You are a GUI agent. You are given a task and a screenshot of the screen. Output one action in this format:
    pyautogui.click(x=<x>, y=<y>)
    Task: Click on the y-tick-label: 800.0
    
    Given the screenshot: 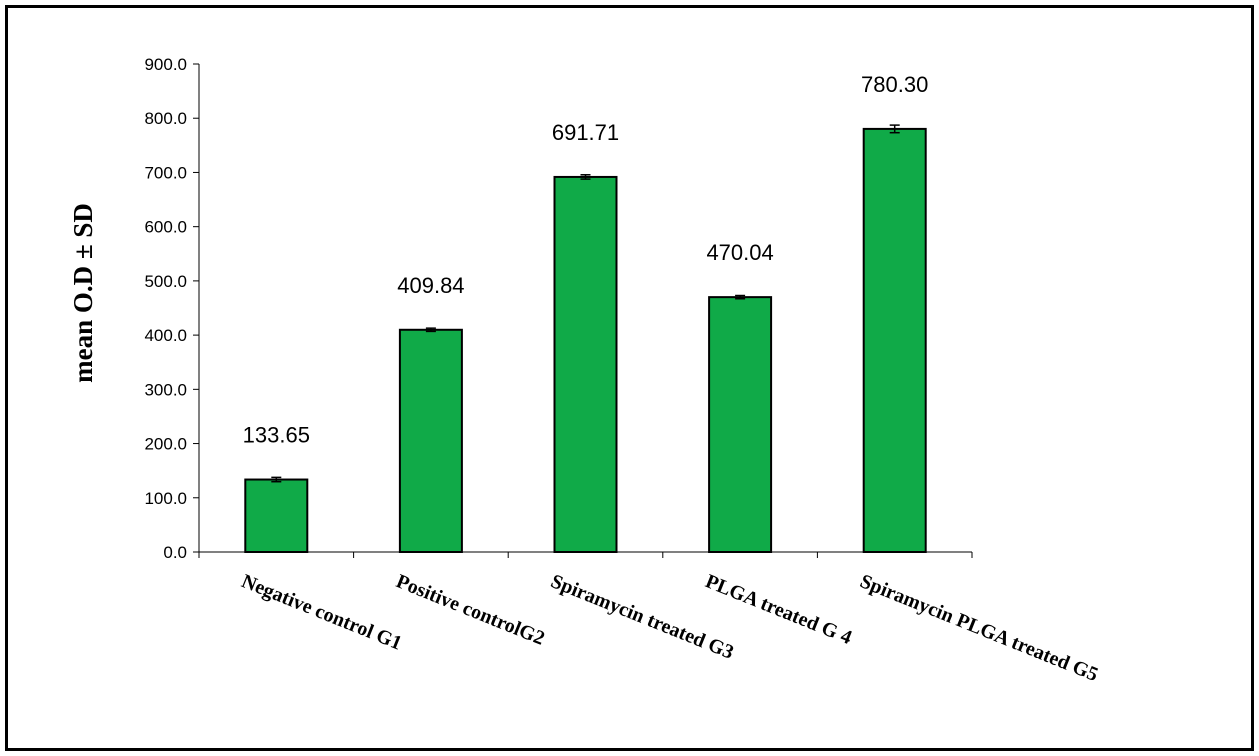 What is the action you would take?
    pyautogui.click(x=165, y=118)
    